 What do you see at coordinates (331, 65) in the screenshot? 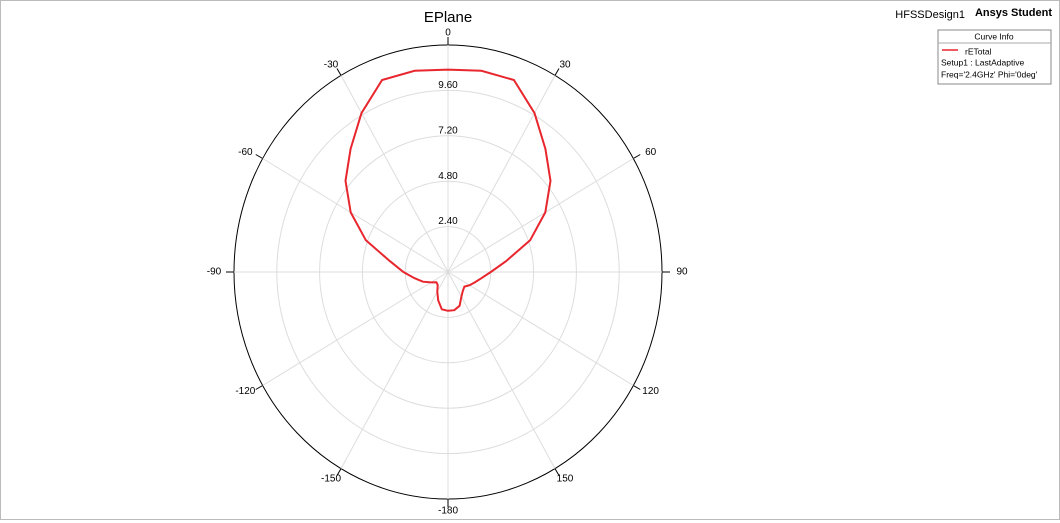
I see `angle-label: -30` at bounding box center [331, 65].